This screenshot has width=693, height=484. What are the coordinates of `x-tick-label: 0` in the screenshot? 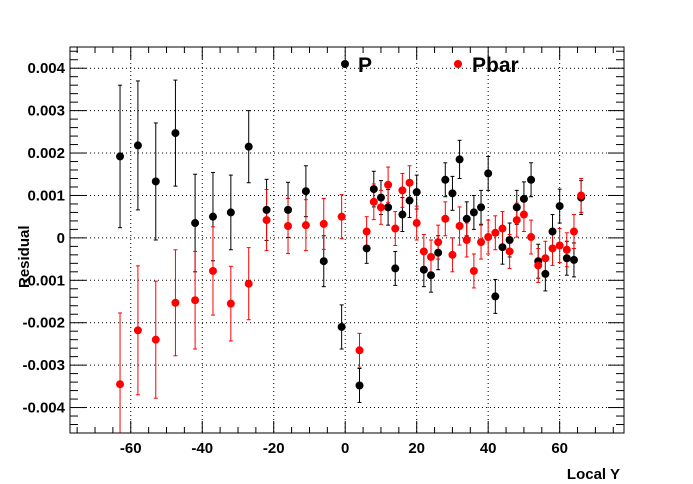 It's located at (345, 448).